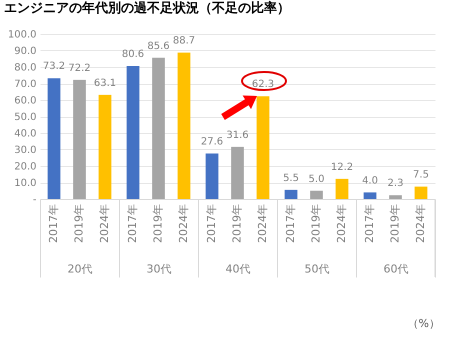 Image resolution: width=450 pixels, height=345 pixels. I want to click on data-label: 72.2, so click(79, 68).